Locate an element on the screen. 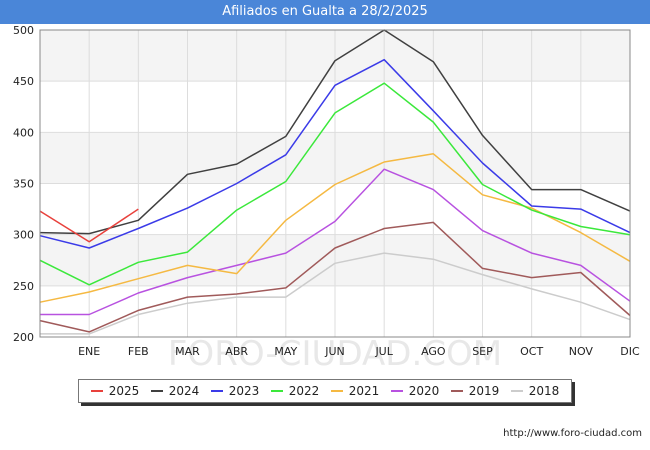  x-tick-label: ABR is located at coordinates (236, 351).